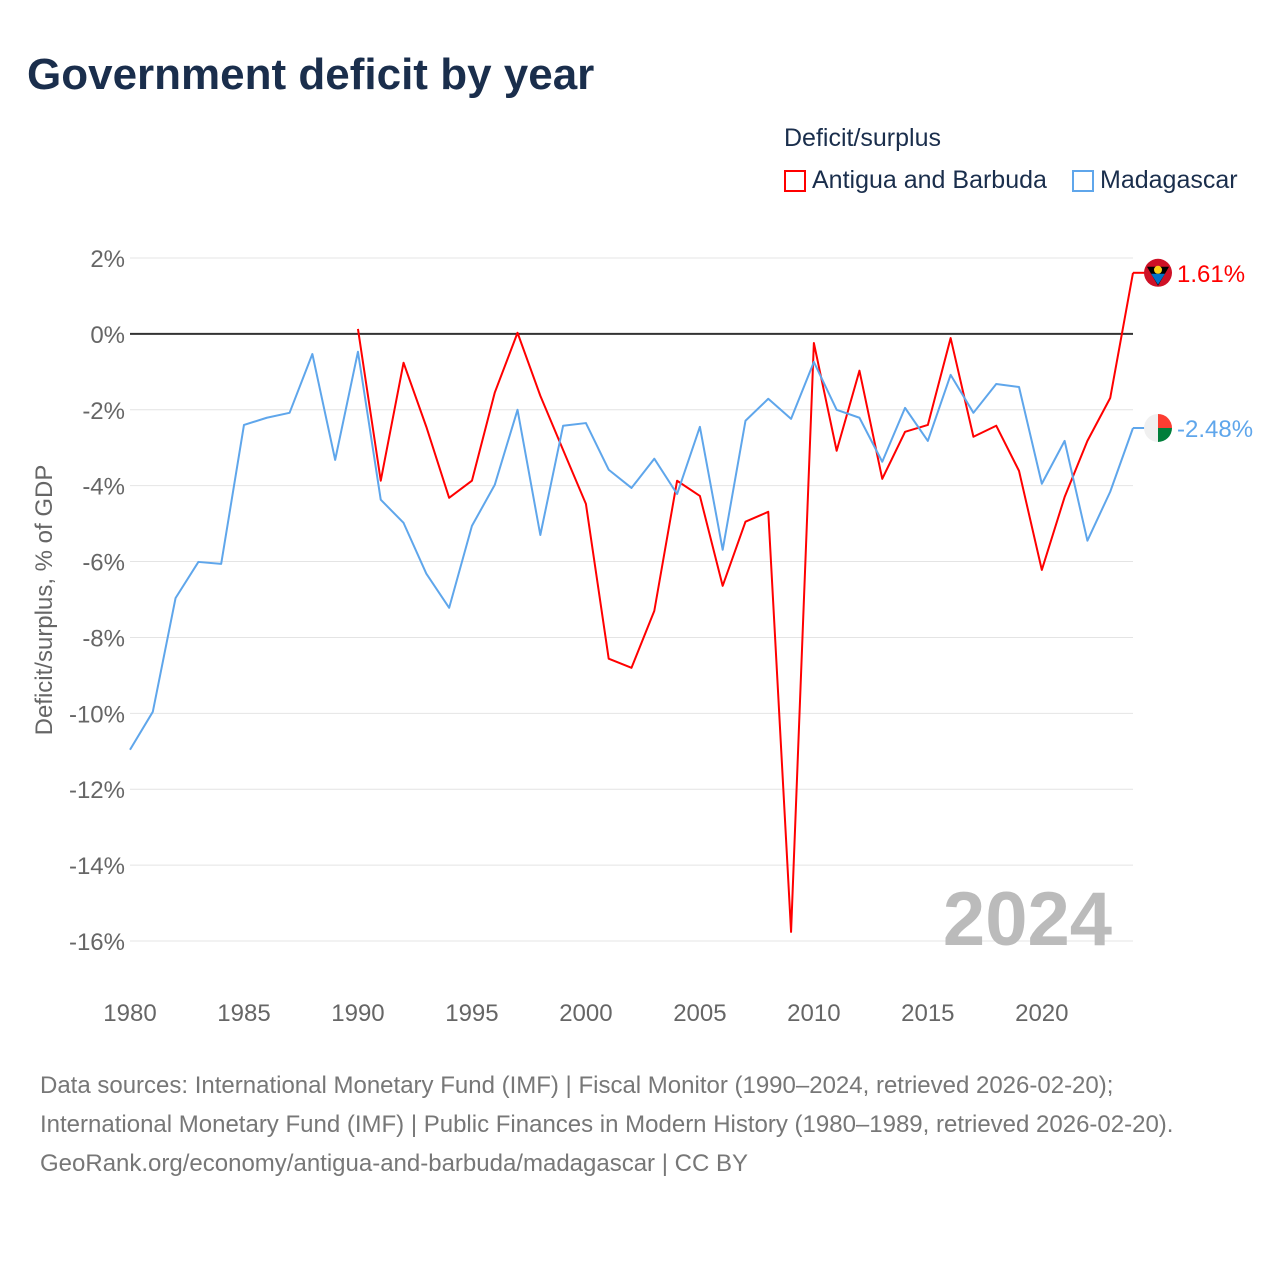 Image resolution: width=1280 pixels, height=1280 pixels. I want to click on x-tick-label: 1995, so click(471, 1013).